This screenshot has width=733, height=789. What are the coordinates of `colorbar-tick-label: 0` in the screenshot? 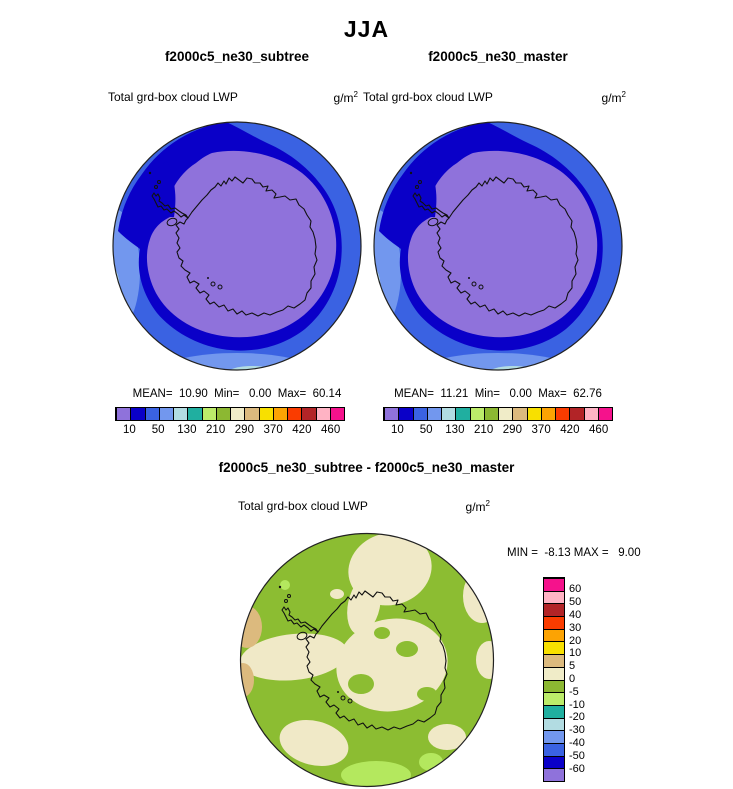 It's located at (572, 678).